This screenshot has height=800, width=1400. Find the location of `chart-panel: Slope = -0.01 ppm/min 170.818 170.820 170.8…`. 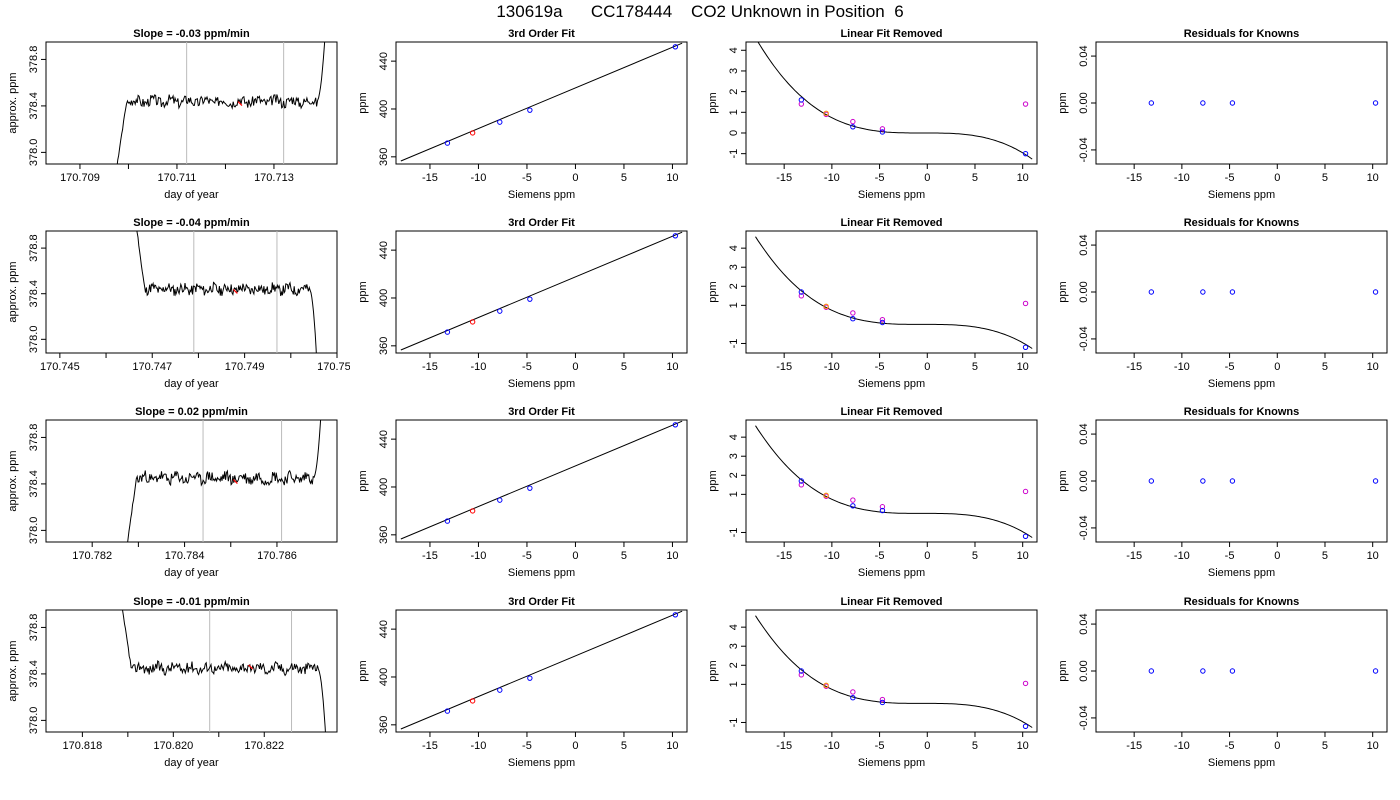

chart-panel: Slope = -0.01 ppm/min 170.818 170.820 170.8… is located at coordinates (172, 682).